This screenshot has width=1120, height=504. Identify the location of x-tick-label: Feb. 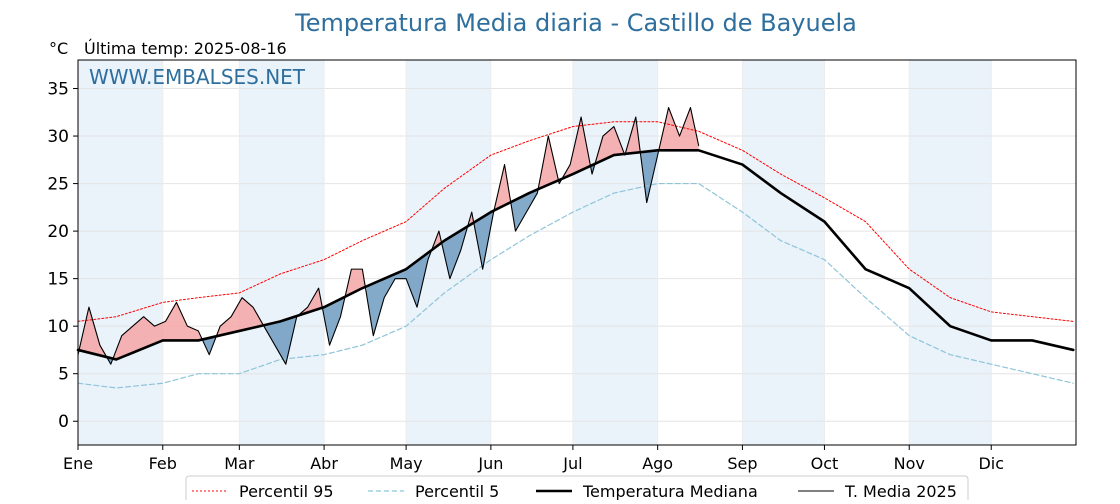
(163, 463).